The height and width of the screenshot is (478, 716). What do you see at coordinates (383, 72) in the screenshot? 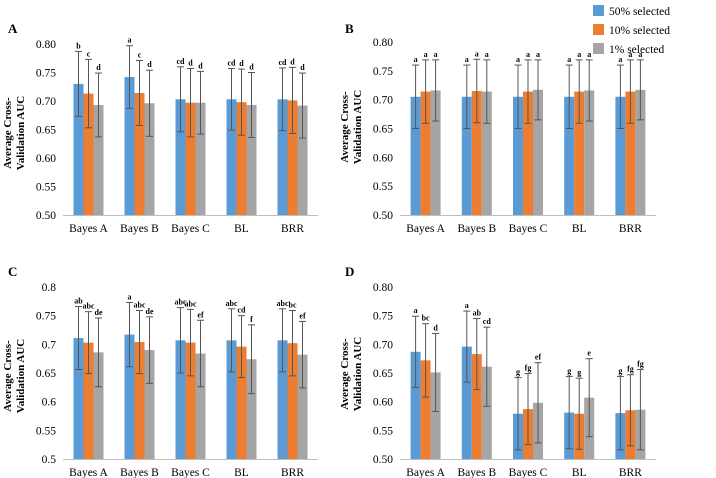
I see `panel-b-ytick-label: 0.75` at bounding box center [383, 72].